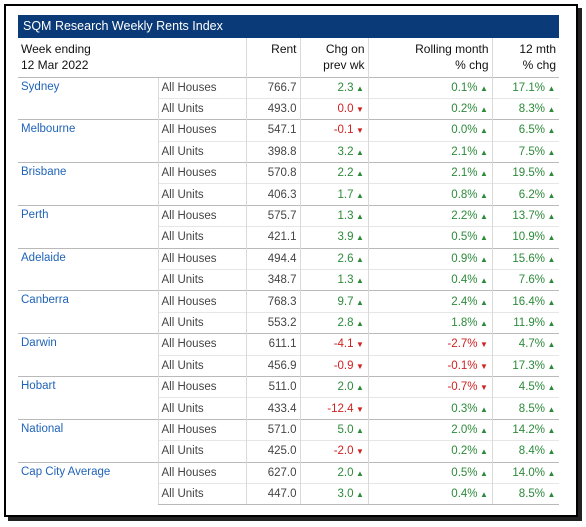  Describe the element at coordinates (532, 280) in the screenshot. I see `m12-cell-value: 7.6%` at that location.